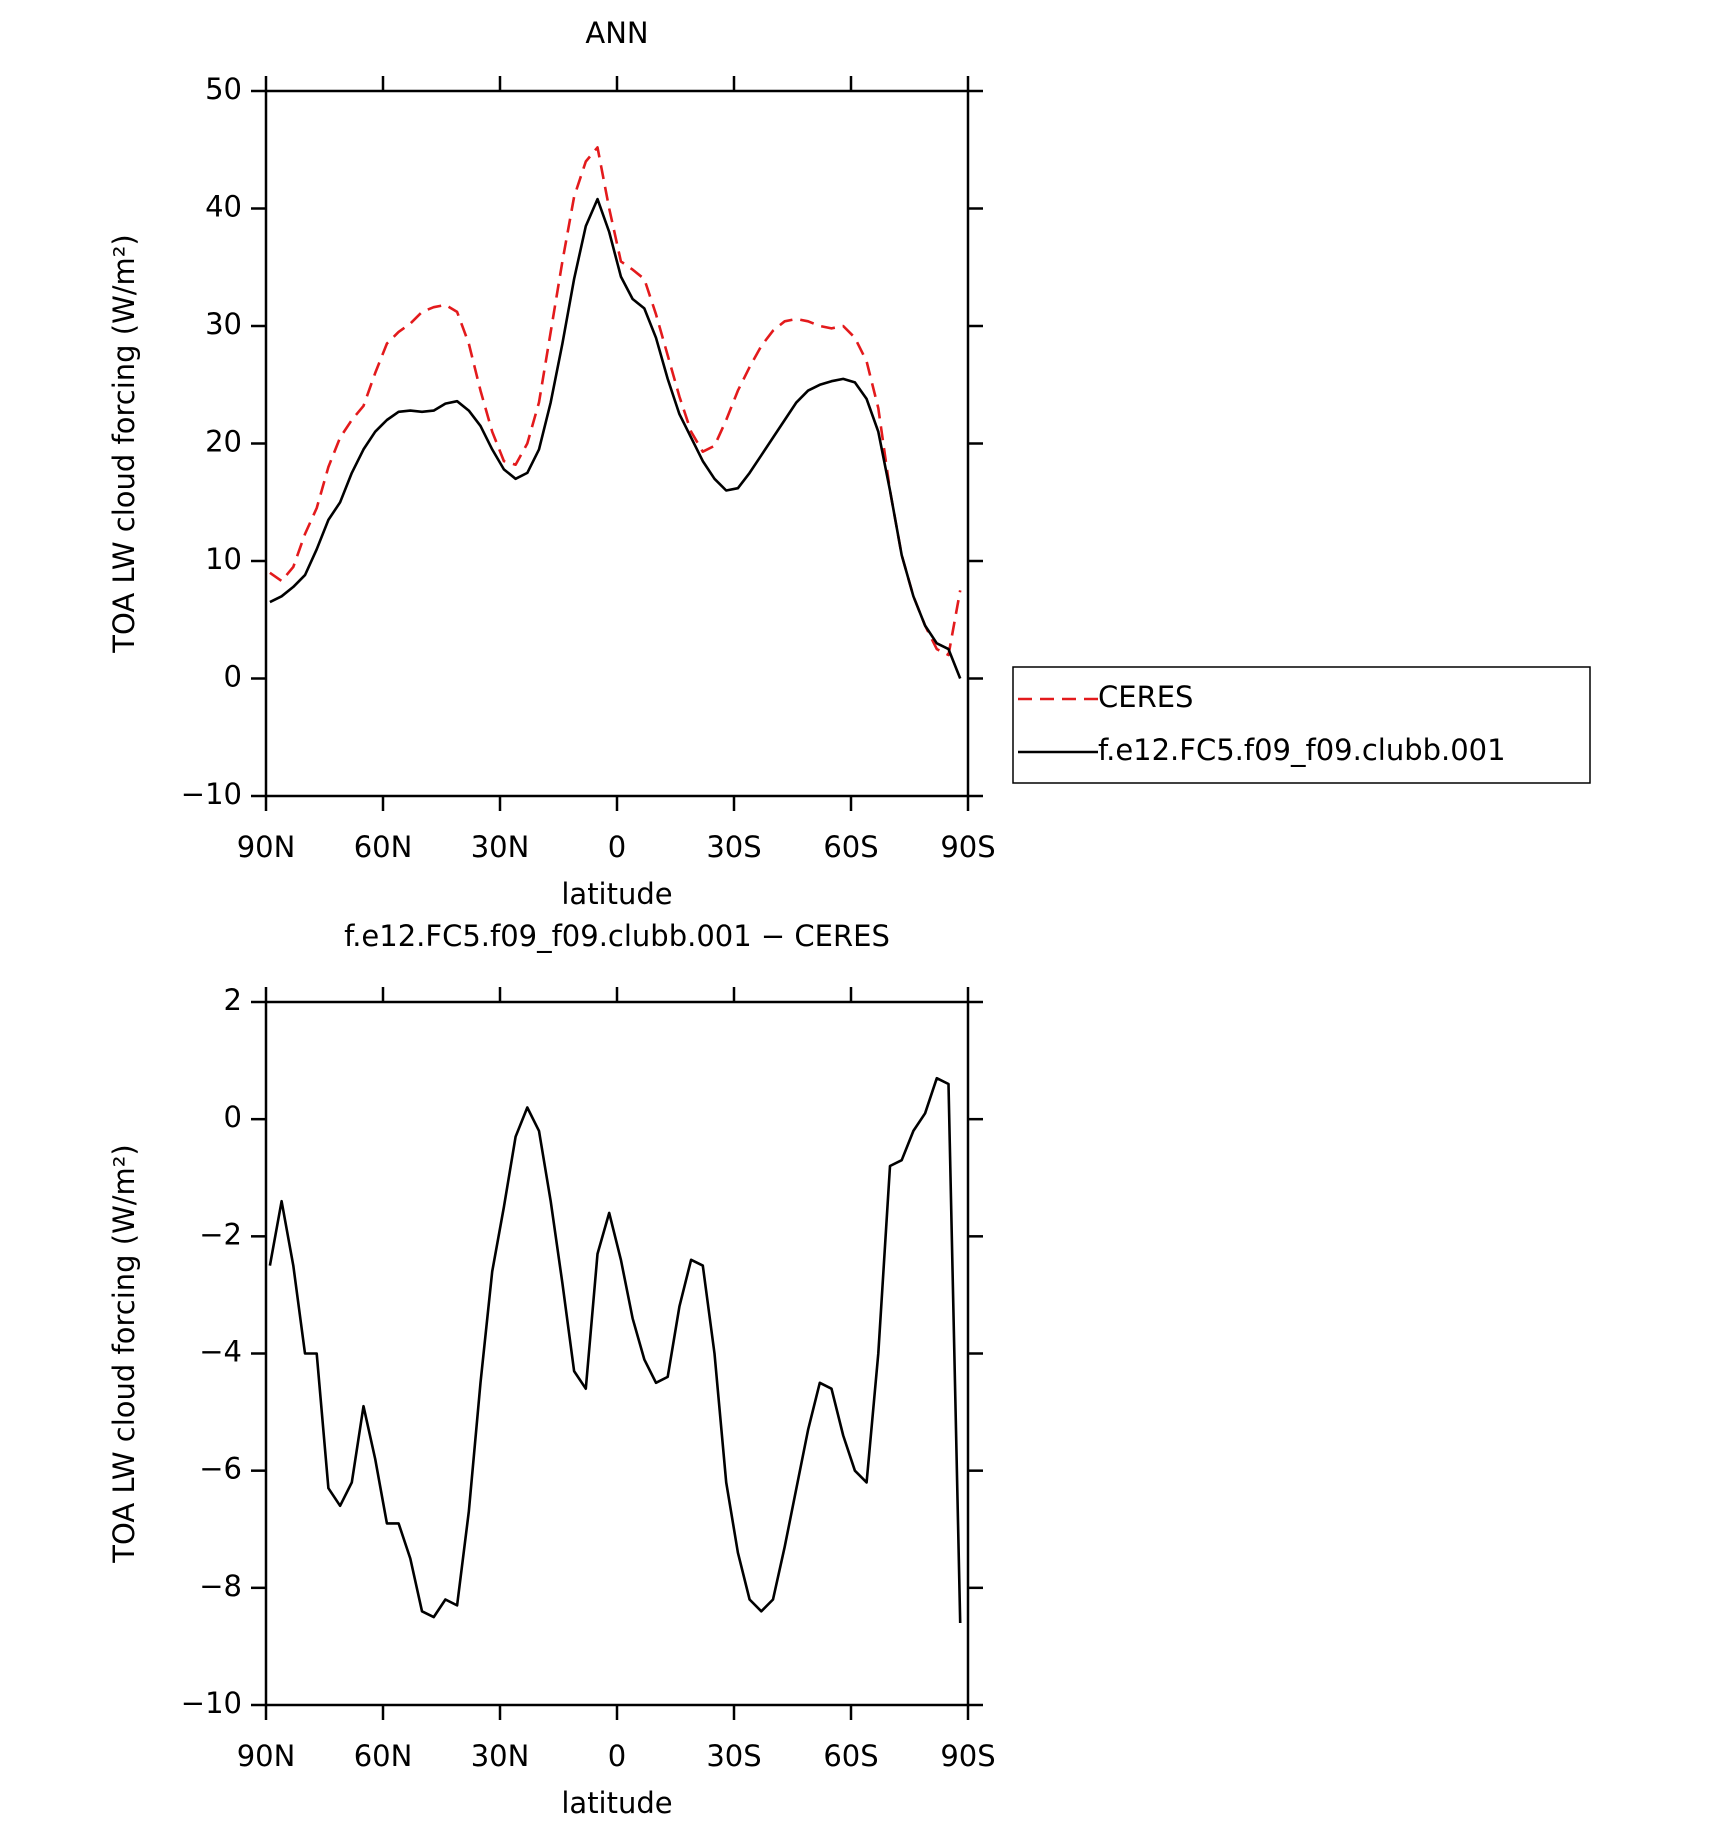  I want to click on y-tick-label: 40, so click(223, 207).